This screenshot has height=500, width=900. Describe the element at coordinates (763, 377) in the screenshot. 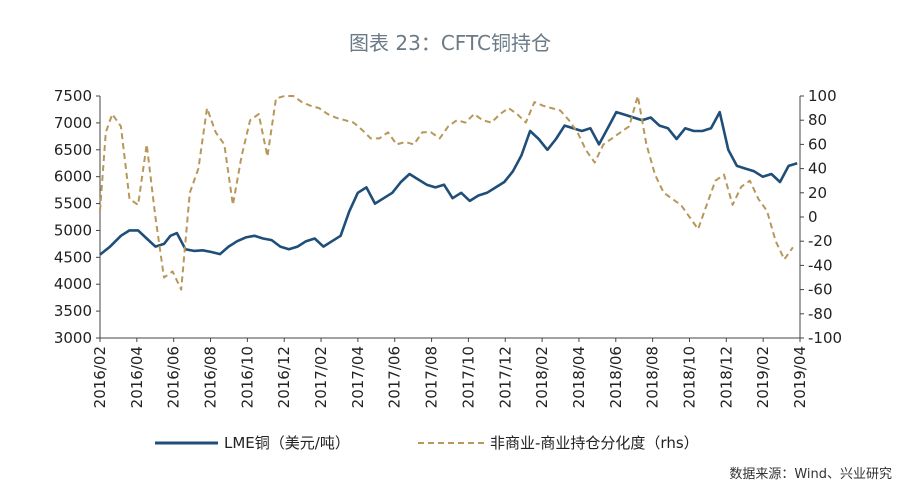

I see `x-tick-label: 2019/02` at that location.